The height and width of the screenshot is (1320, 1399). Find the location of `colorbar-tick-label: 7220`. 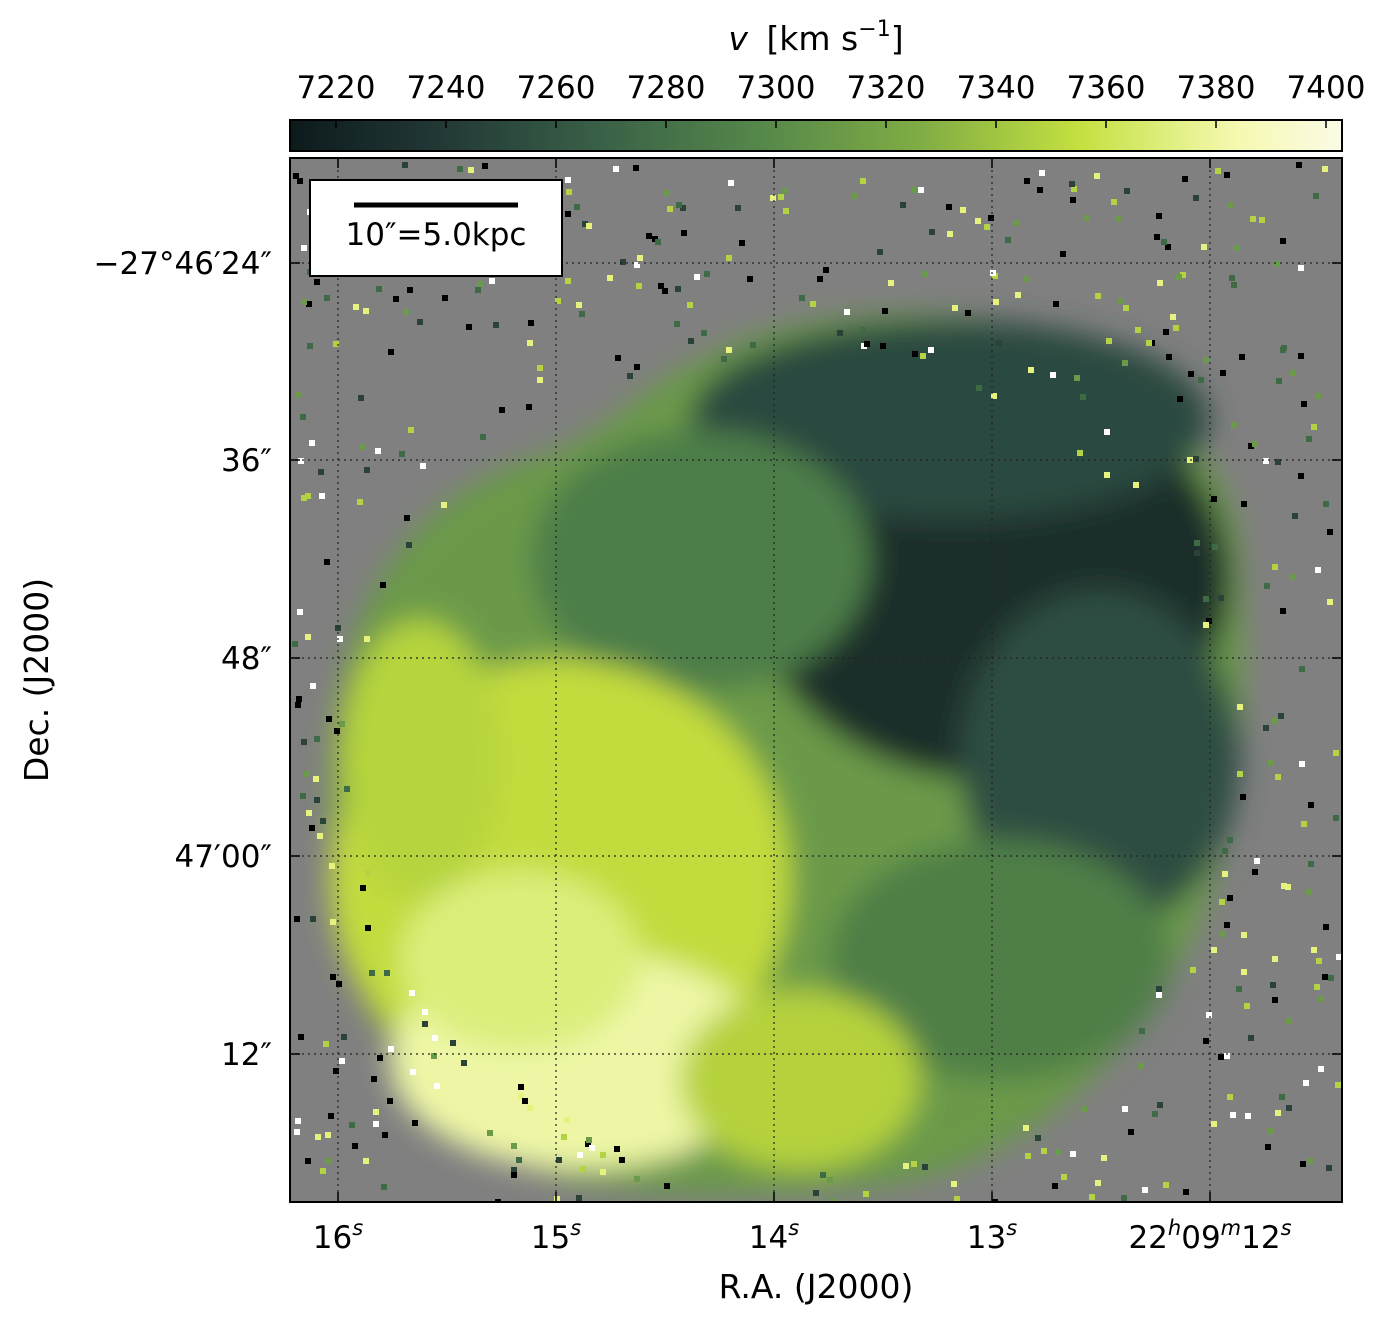

colorbar-tick-label: 7220 is located at coordinates (336, 88).